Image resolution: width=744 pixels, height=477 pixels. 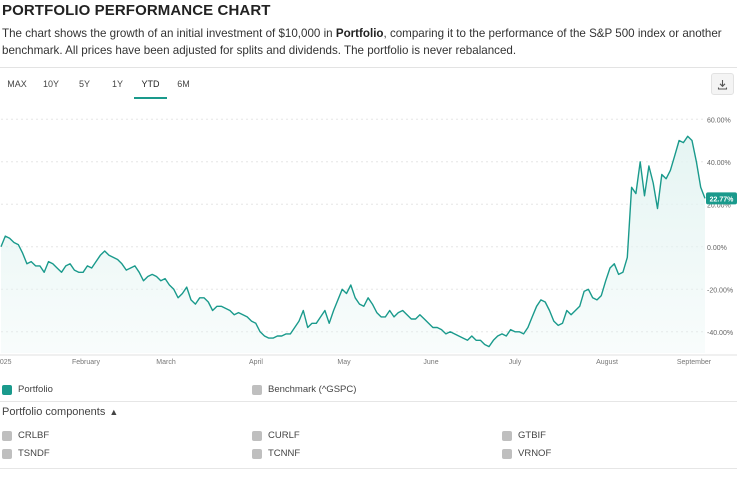 I want to click on x-tick-label: May, so click(x=344, y=362).